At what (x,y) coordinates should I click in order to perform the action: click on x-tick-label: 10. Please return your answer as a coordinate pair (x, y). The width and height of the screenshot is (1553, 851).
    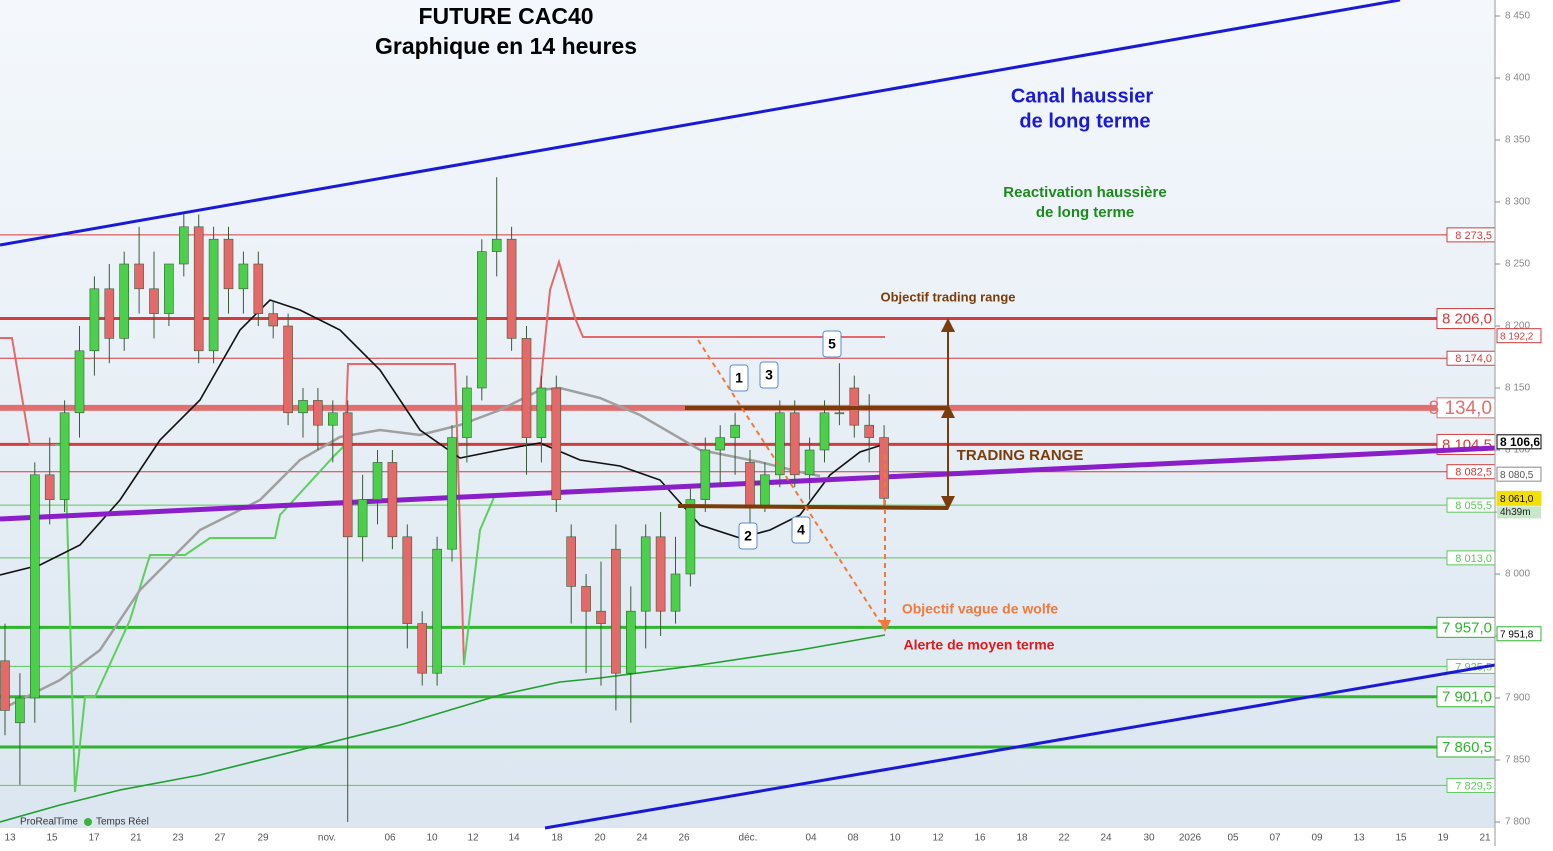
    Looking at the image, I should click on (895, 838).